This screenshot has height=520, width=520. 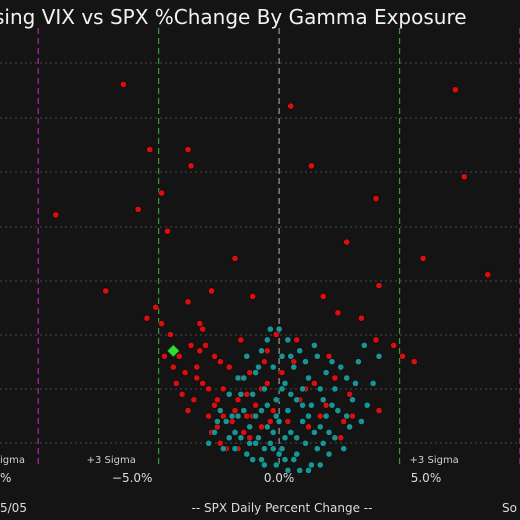 What do you see at coordinates (426, 478) in the screenshot?
I see `x-tick-label: 5.0%` at bounding box center [426, 478].